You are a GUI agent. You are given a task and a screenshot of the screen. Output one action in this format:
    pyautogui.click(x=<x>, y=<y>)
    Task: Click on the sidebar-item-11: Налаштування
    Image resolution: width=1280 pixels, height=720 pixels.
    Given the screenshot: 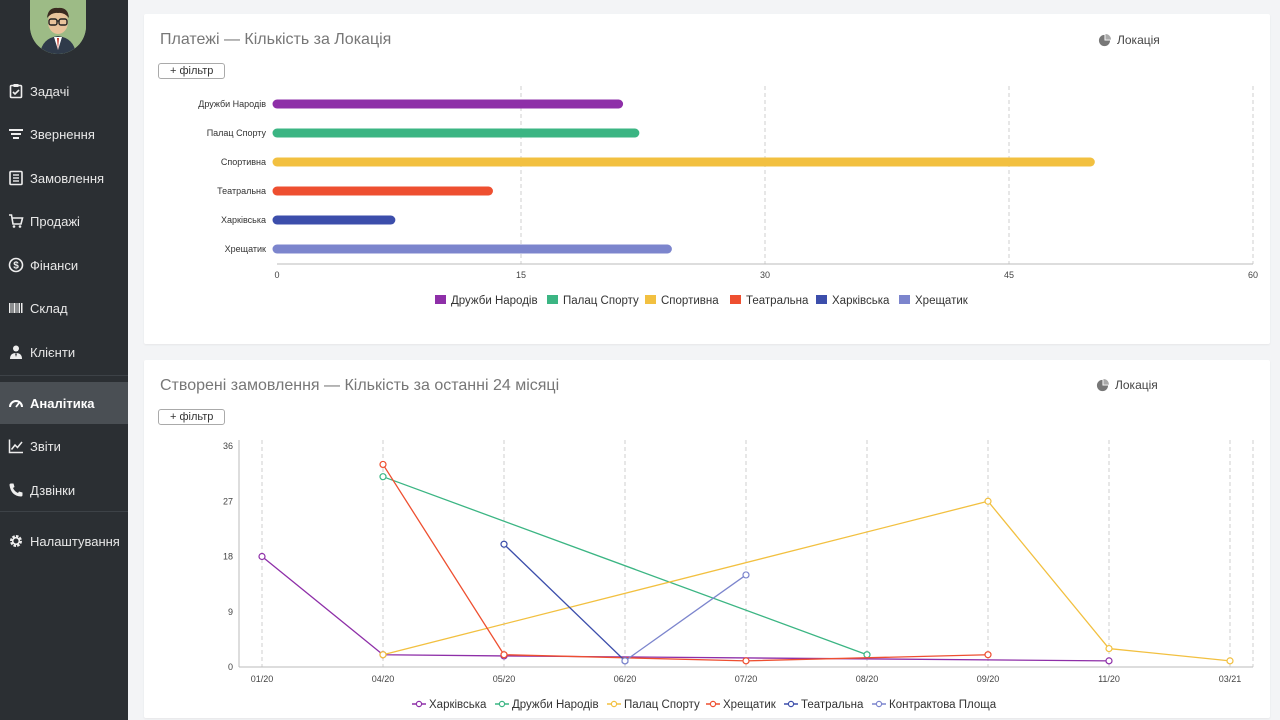 What is the action you would take?
    pyautogui.click(x=64, y=541)
    